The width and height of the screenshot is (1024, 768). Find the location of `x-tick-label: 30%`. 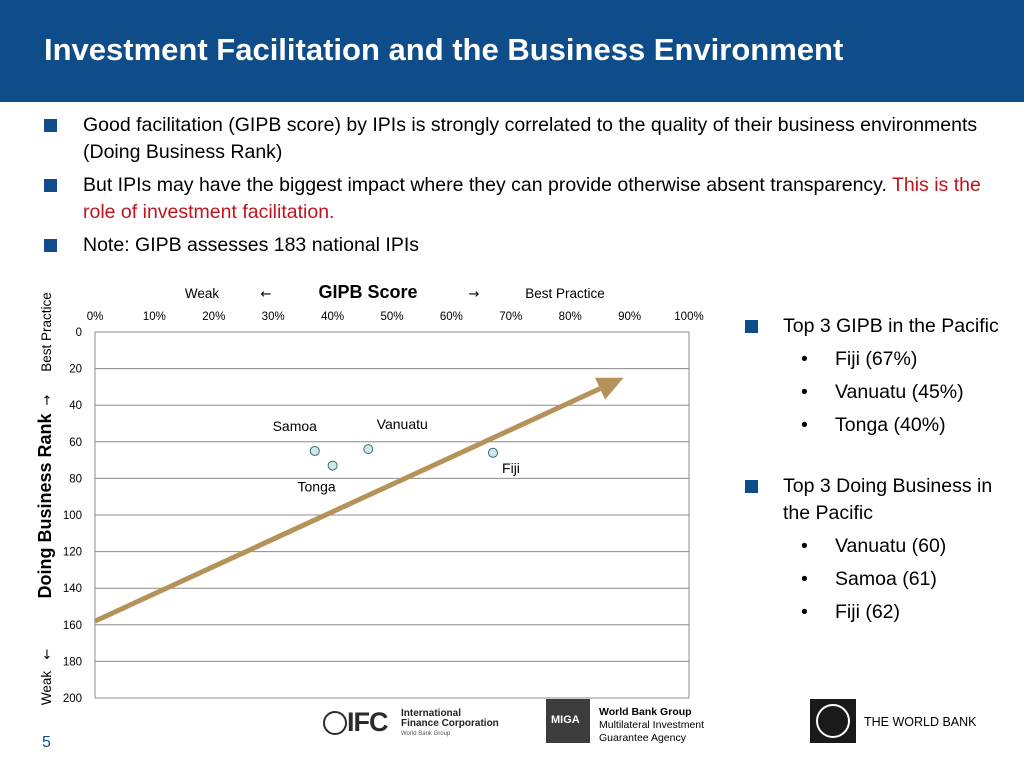

x-tick-label: 30% is located at coordinates (273, 317).